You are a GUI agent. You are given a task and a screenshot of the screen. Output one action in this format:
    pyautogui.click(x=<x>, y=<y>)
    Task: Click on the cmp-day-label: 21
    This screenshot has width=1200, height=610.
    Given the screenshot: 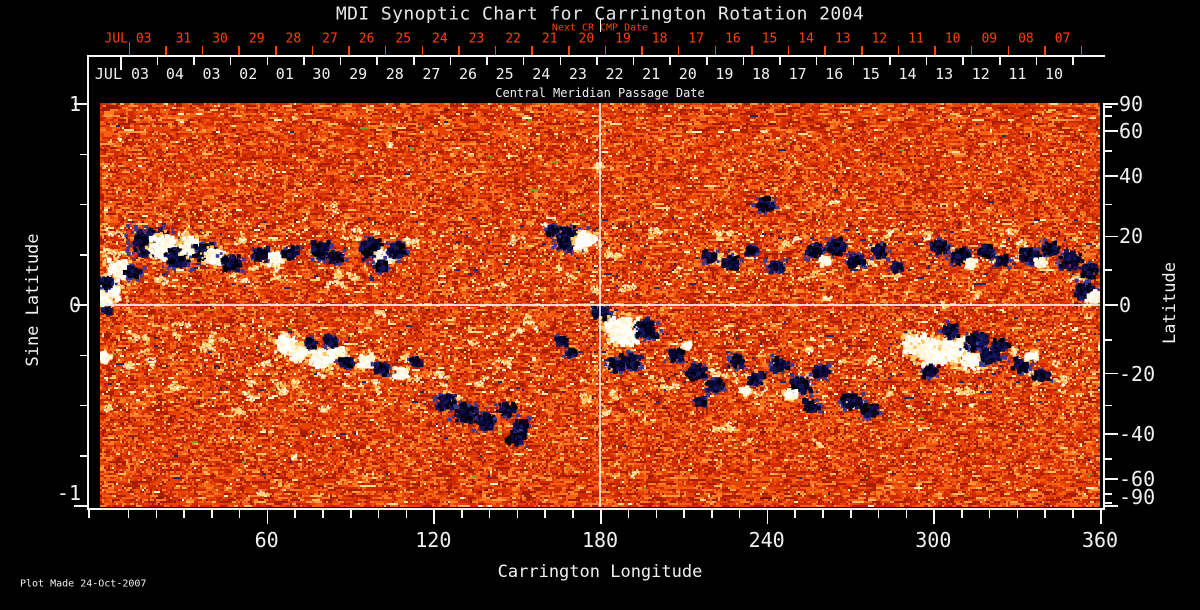 What is the action you would take?
    pyautogui.click(x=651, y=74)
    